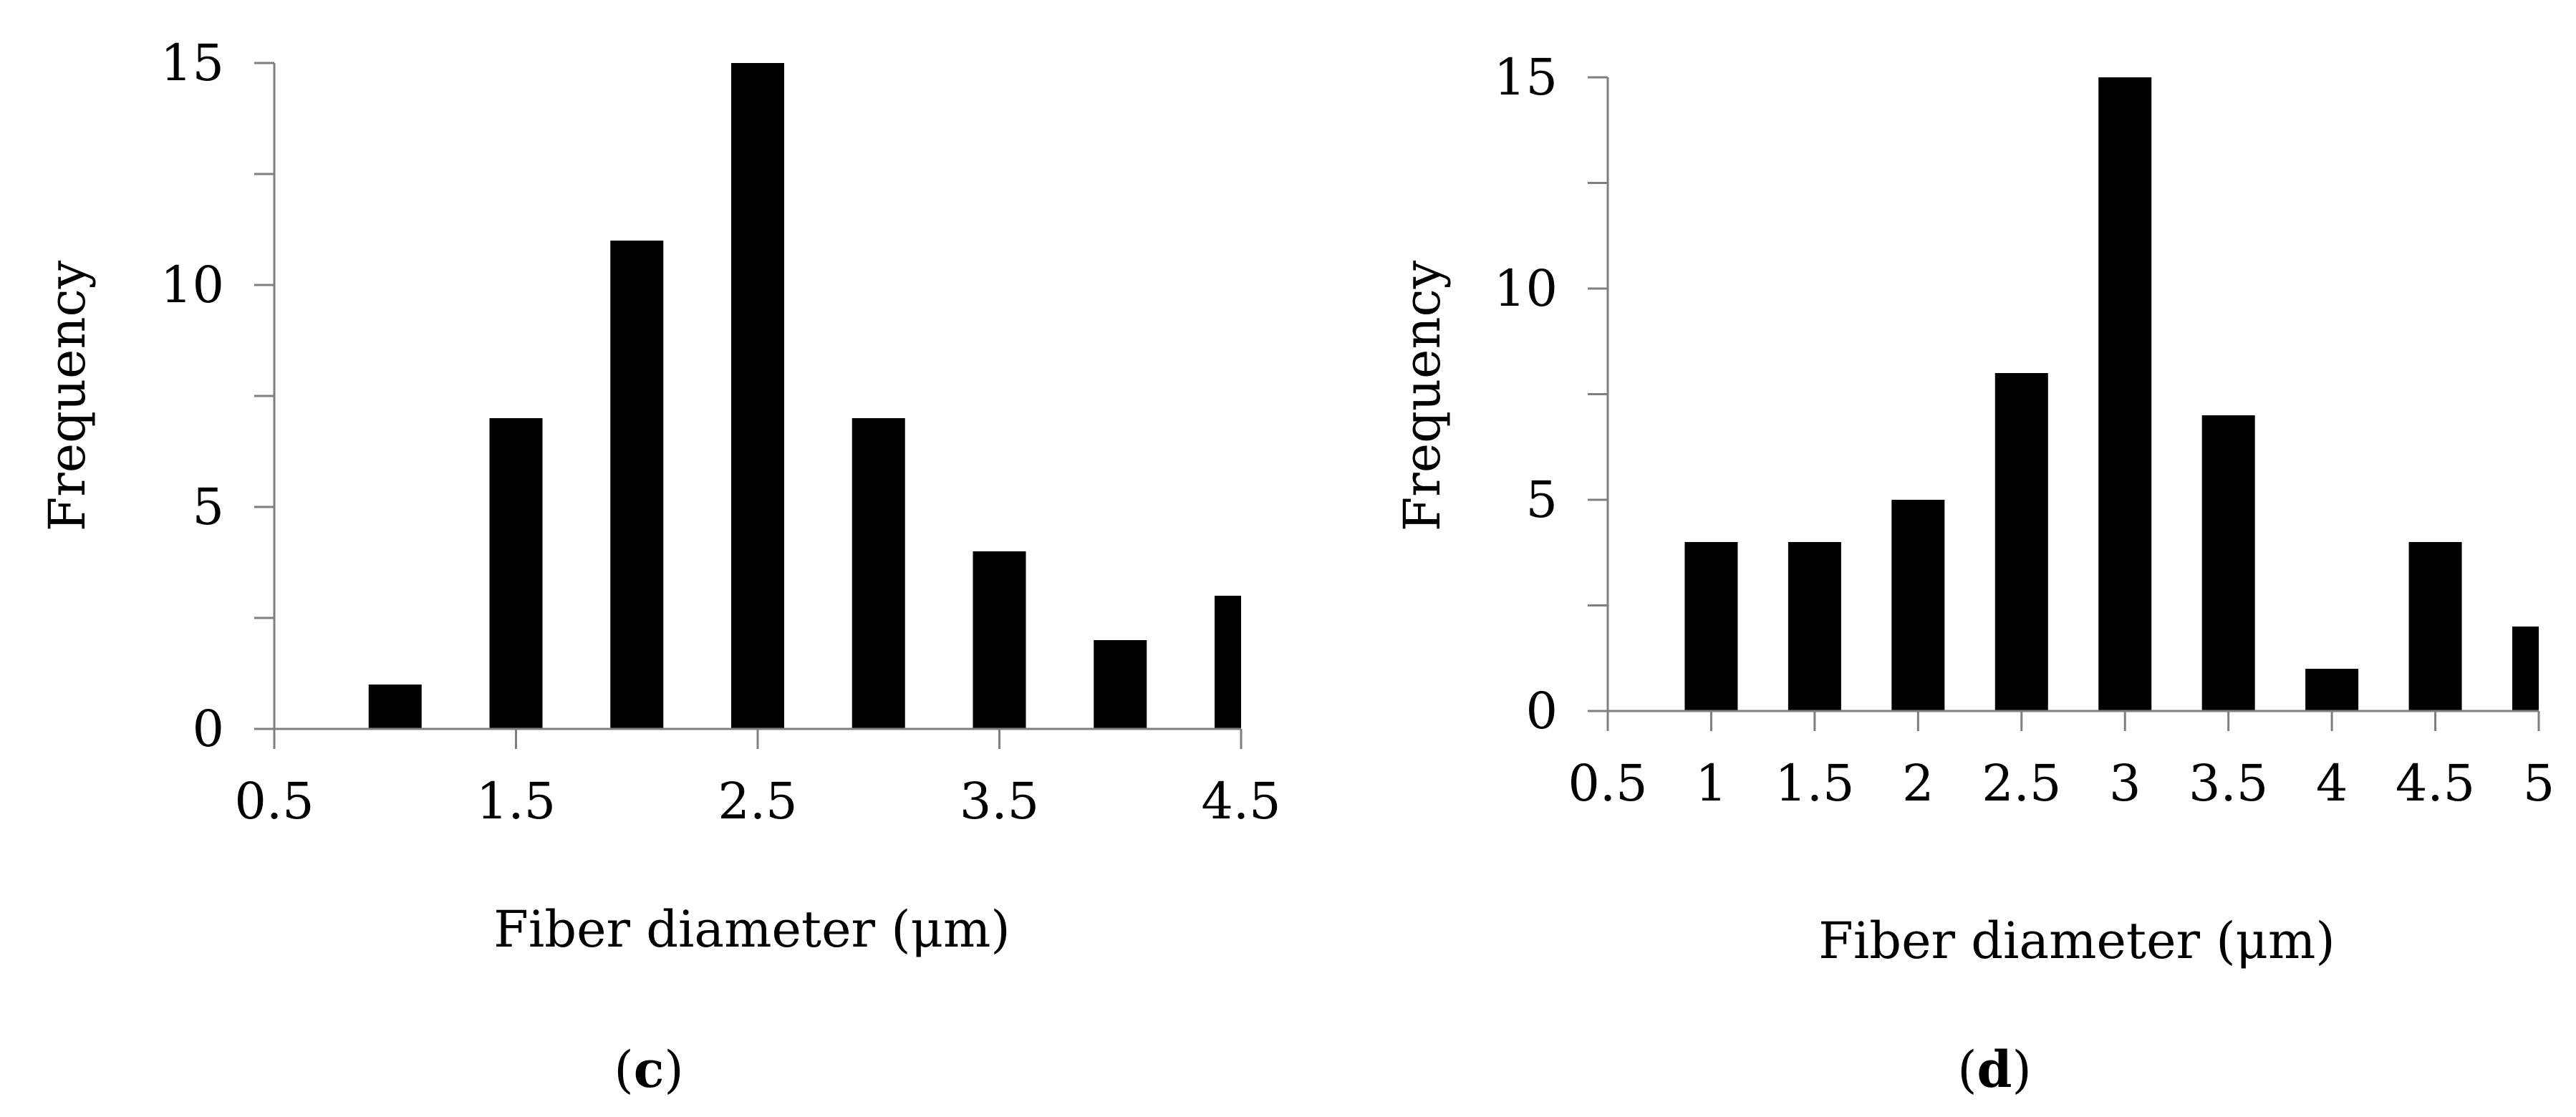 This screenshot has height=1117, width=2576. I want to click on panel-label-letter: d, so click(1995, 1069).